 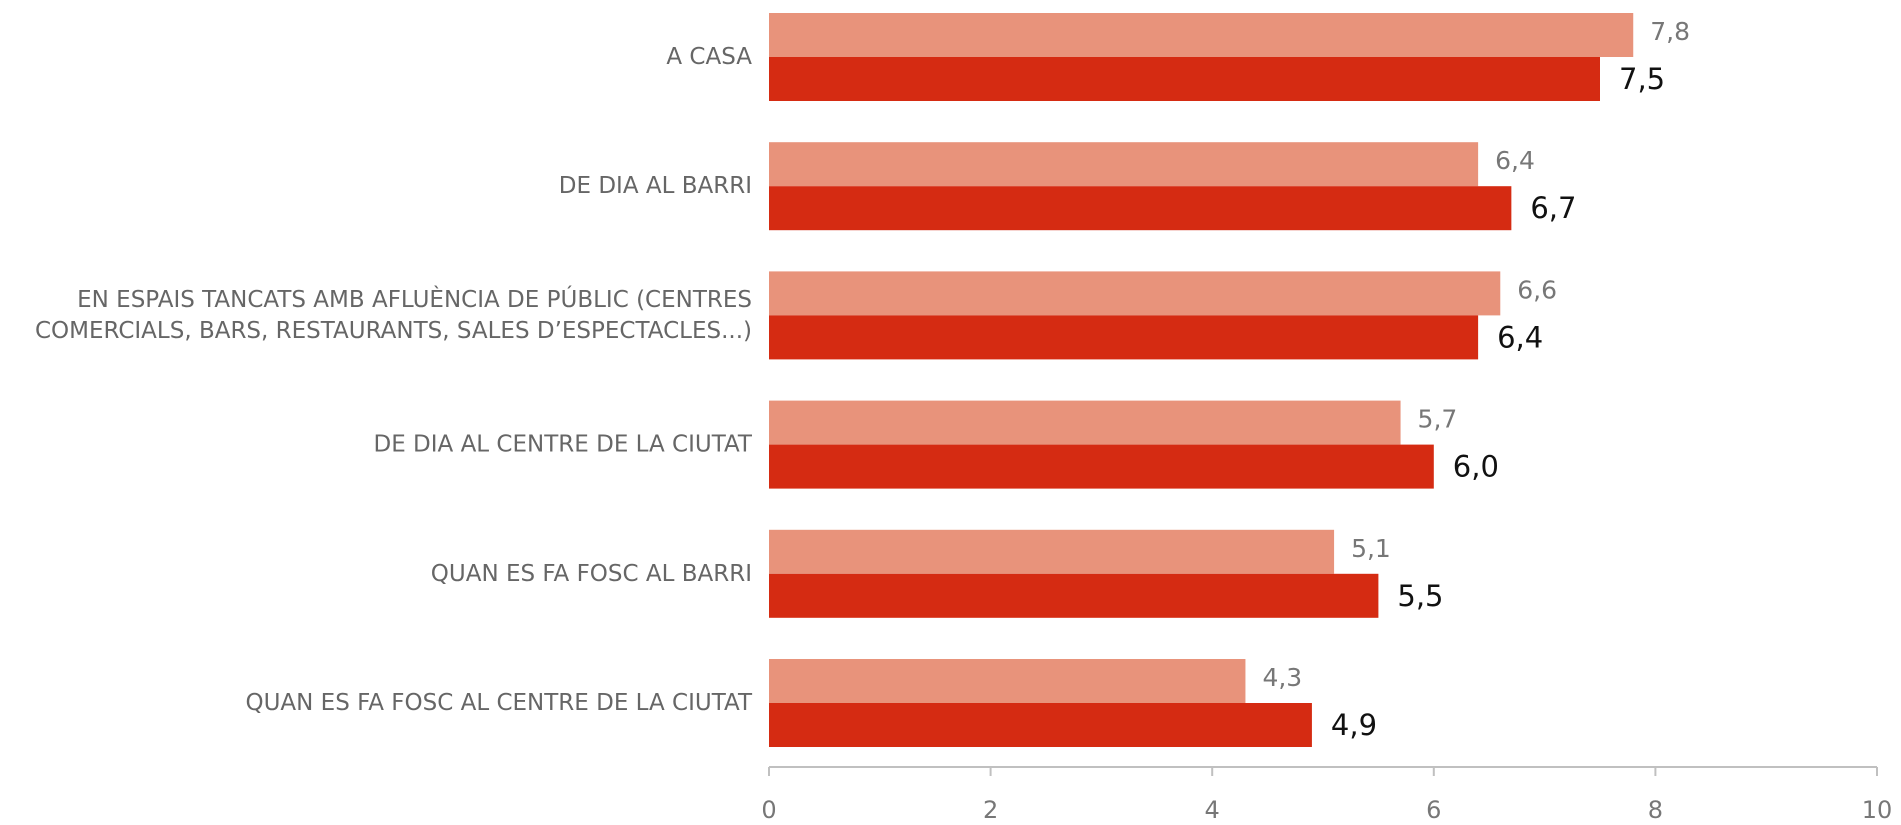 I want to click on value-label: 7,8, so click(x=1670, y=31).